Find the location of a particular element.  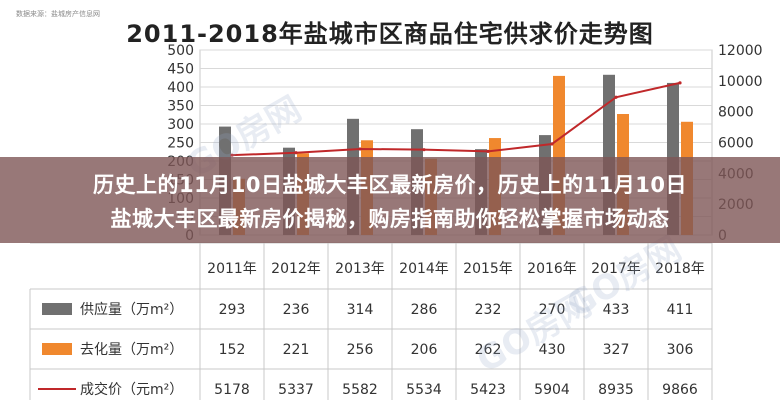

y-left-tick-label: 250 is located at coordinates (180, 144).